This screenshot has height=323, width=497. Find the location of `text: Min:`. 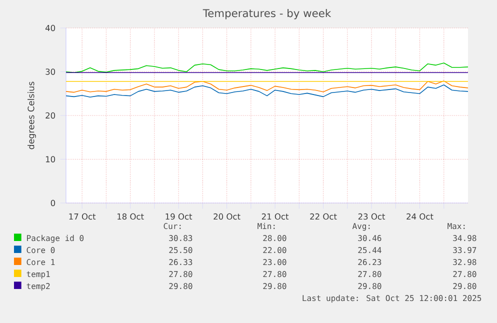

text: Min: is located at coordinates (266, 225).